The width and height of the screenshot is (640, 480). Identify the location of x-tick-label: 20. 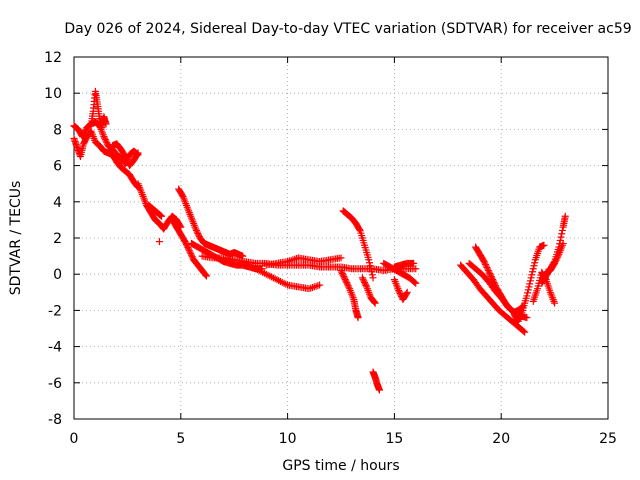
(501, 439).